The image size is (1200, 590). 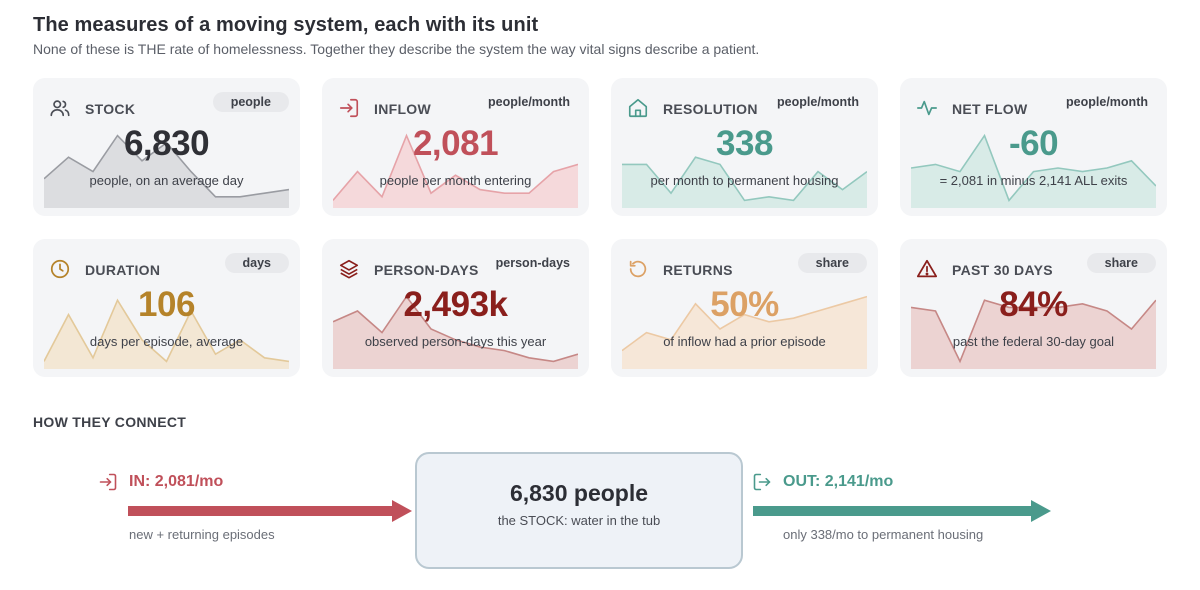 I want to click on card-description: observed person-days this year, so click(x=455, y=341).